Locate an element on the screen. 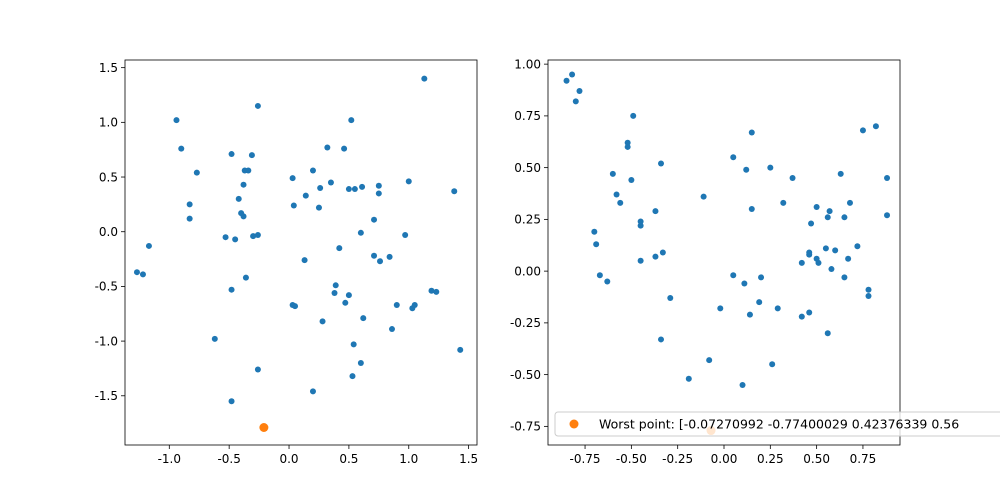  y-tick-label: -1.0 is located at coordinates (106, 341).